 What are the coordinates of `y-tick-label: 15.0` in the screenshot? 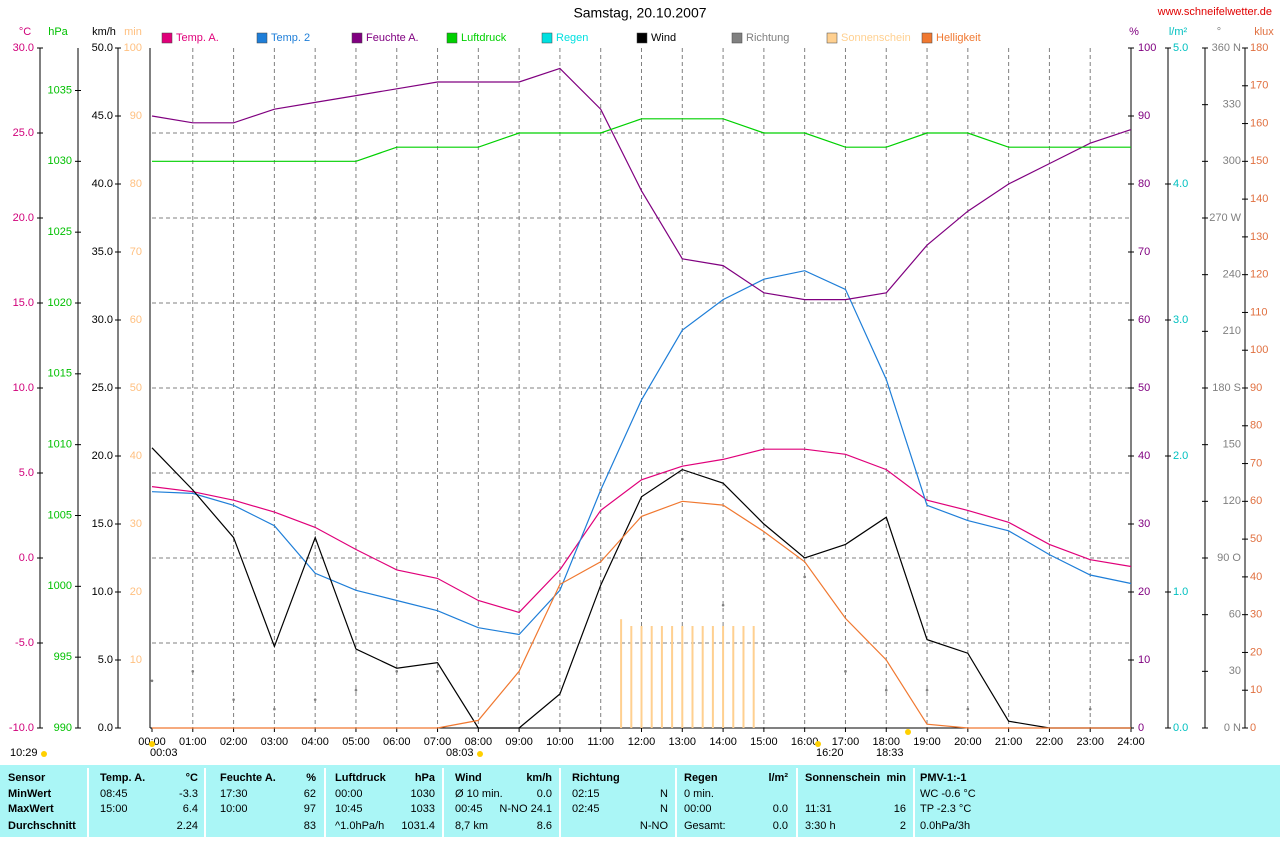 It's located at (23, 303).